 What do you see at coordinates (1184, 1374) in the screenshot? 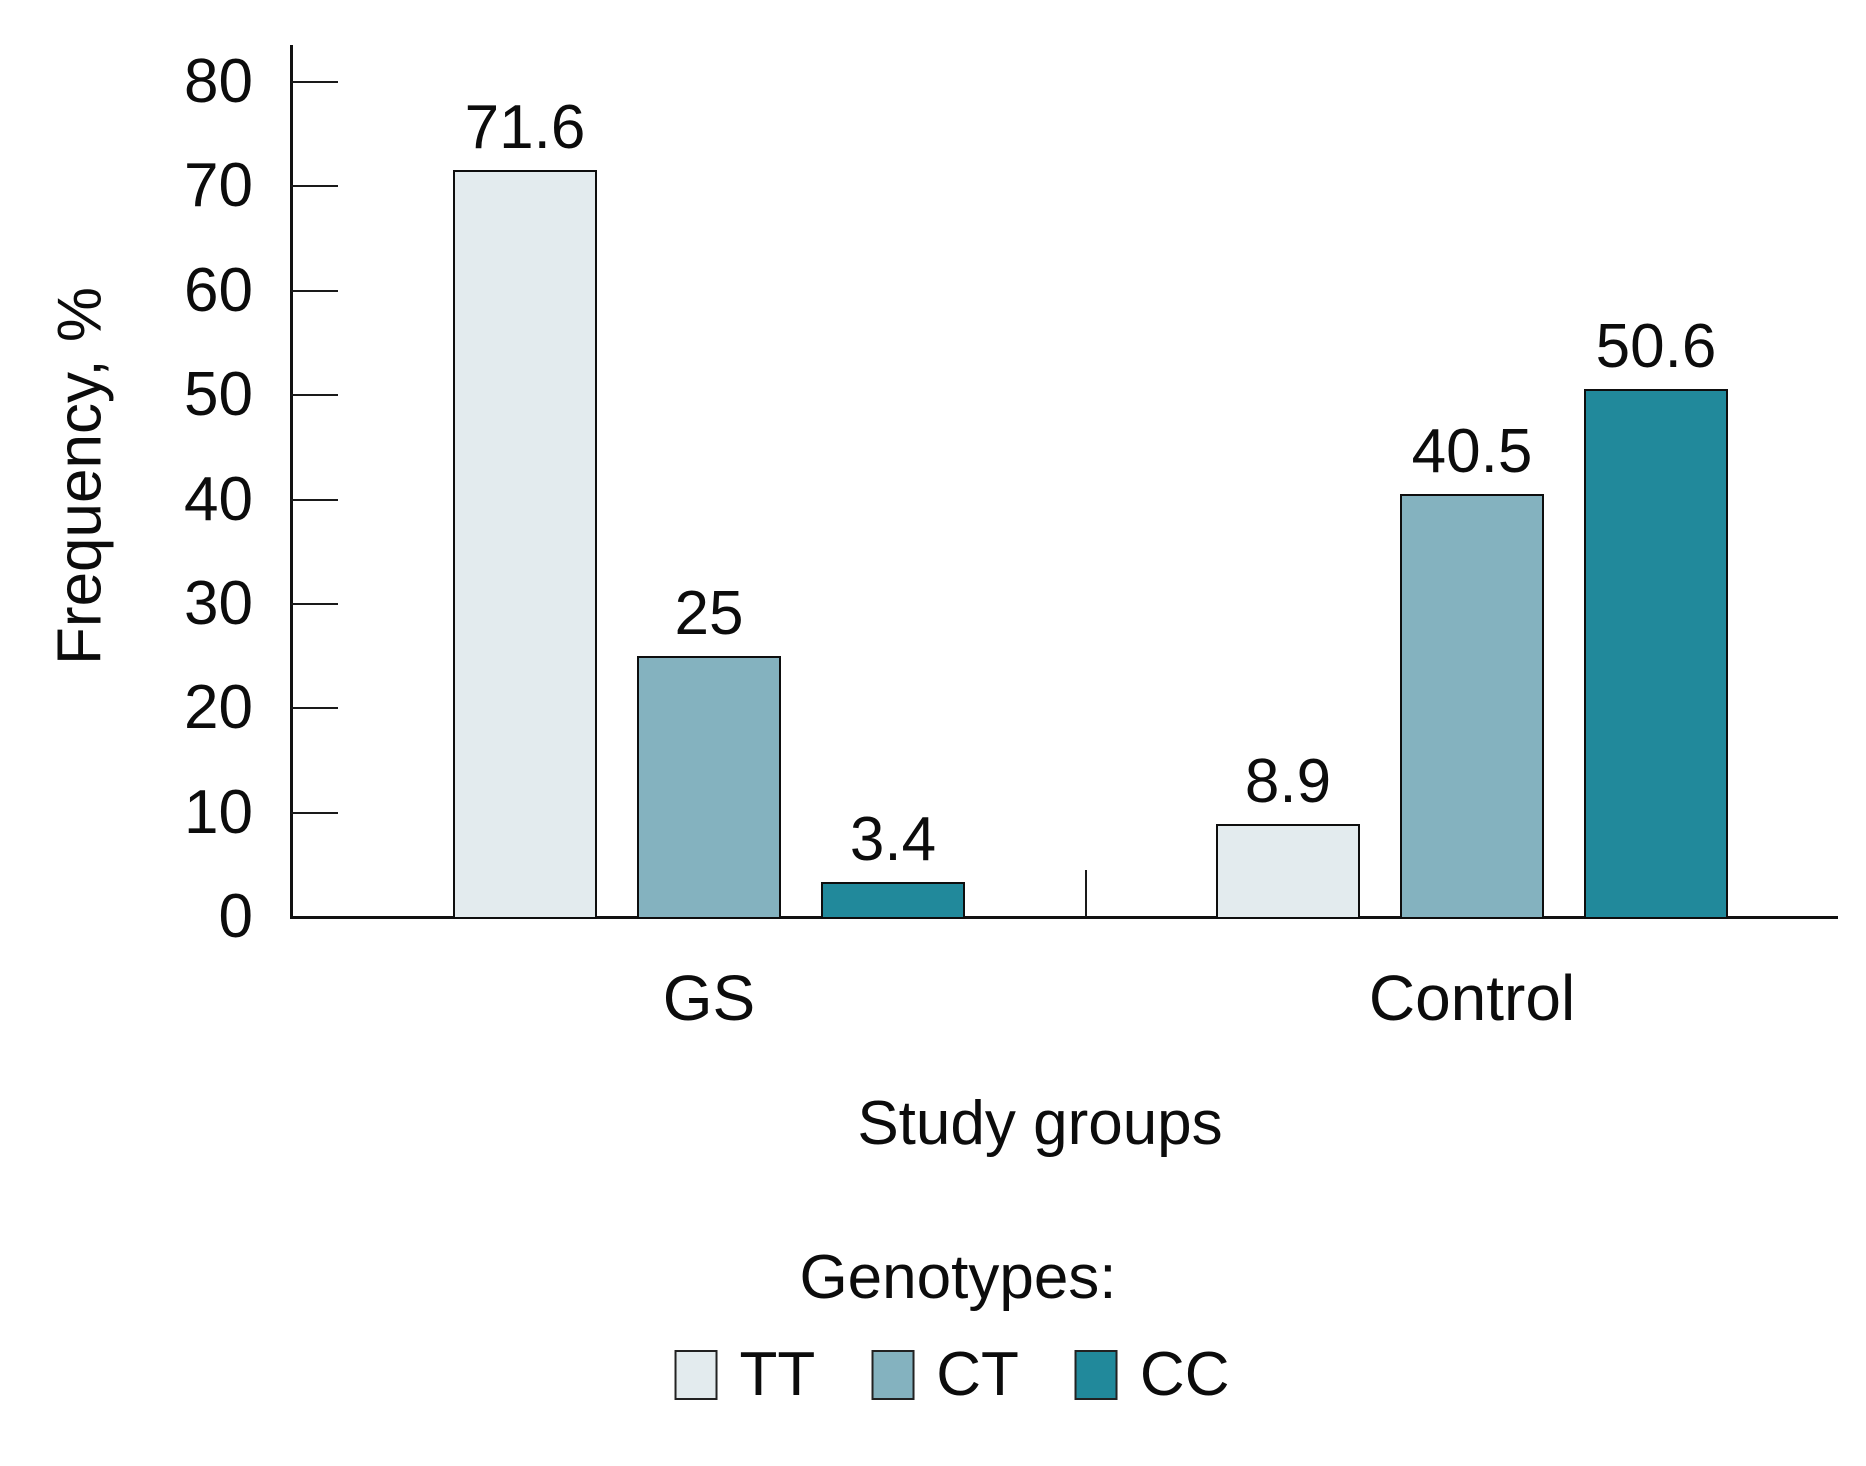
I see `legend-label-cc: CC` at bounding box center [1184, 1374].